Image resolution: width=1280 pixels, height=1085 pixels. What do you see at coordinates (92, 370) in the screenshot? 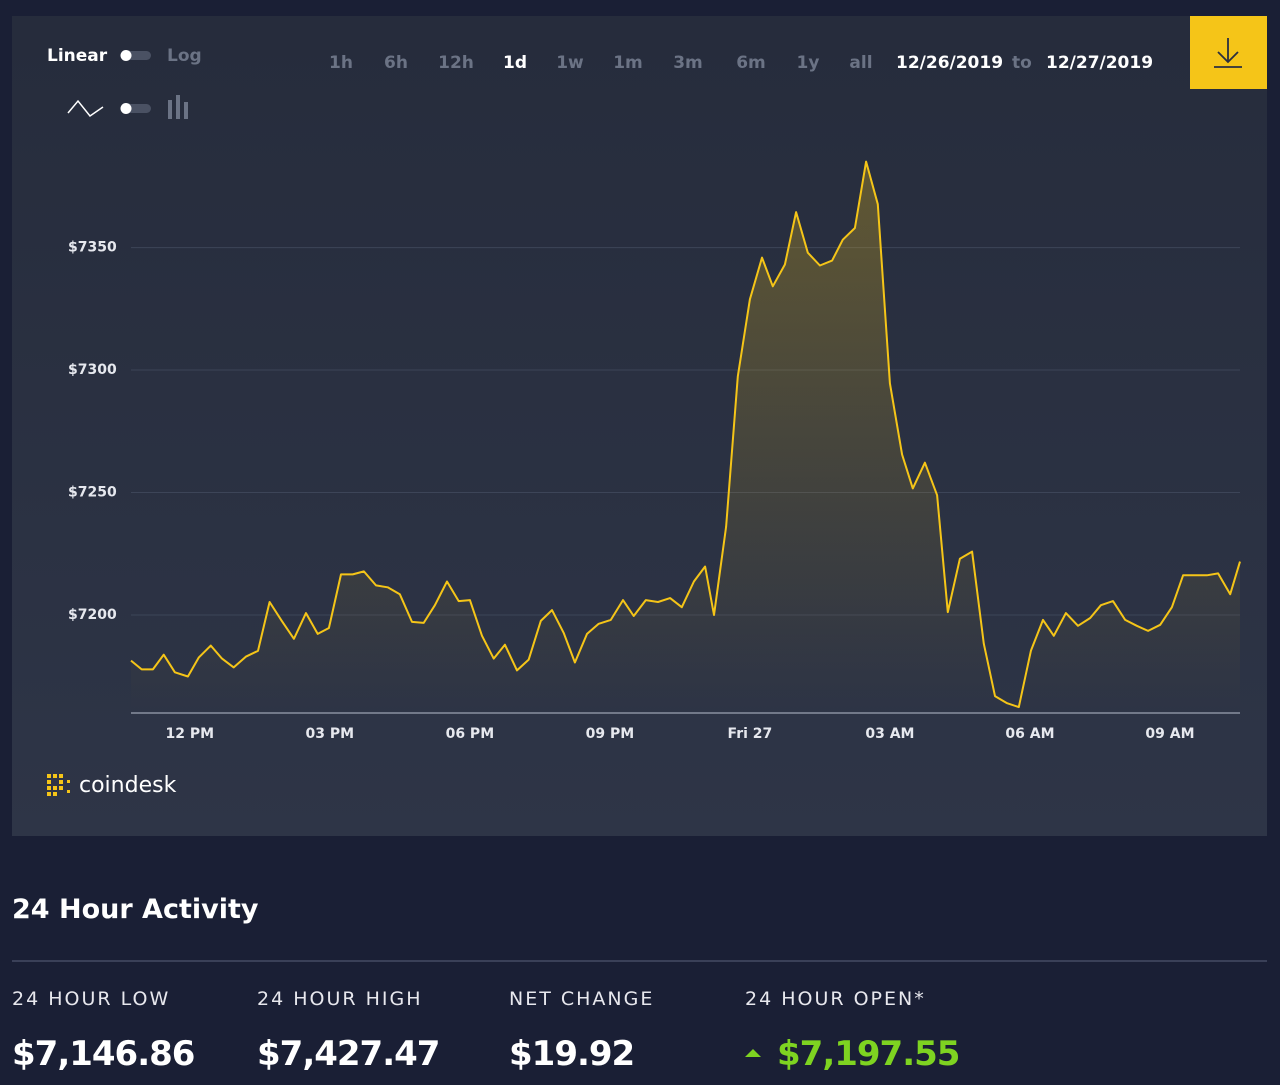
I see `y-tick-label: $7300` at bounding box center [92, 370].